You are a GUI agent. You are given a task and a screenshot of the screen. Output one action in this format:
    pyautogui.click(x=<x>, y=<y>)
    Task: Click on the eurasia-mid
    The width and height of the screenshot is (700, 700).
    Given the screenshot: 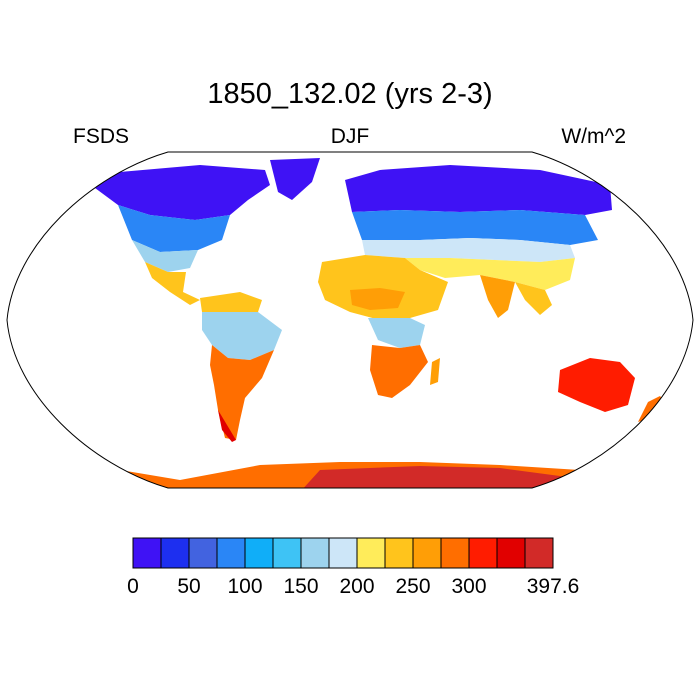 What is the action you would take?
    pyautogui.click(x=468, y=250)
    